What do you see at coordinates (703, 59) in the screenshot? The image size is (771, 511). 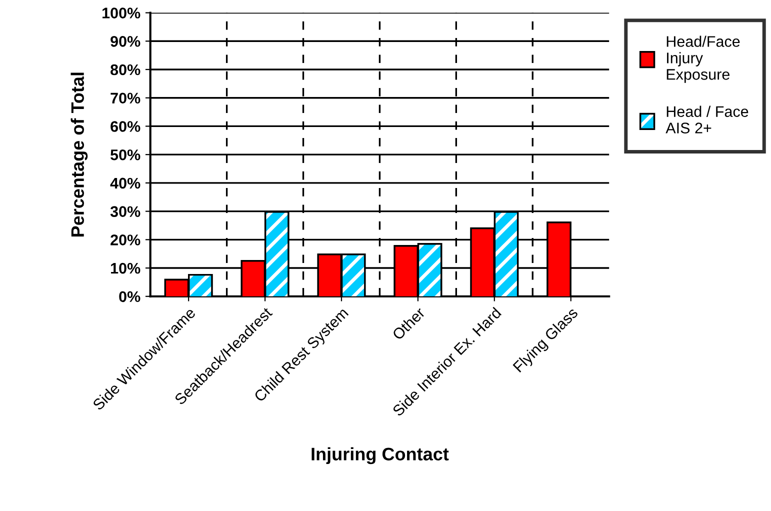 I see `legend-label: Head/Face Injury Exposure` at bounding box center [703, 59].